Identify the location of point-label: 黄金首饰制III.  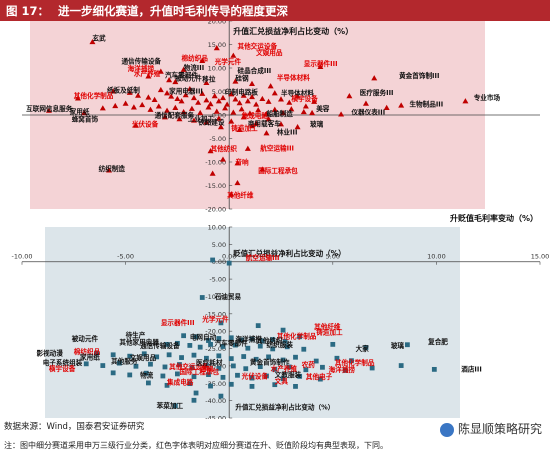
(419, 75).